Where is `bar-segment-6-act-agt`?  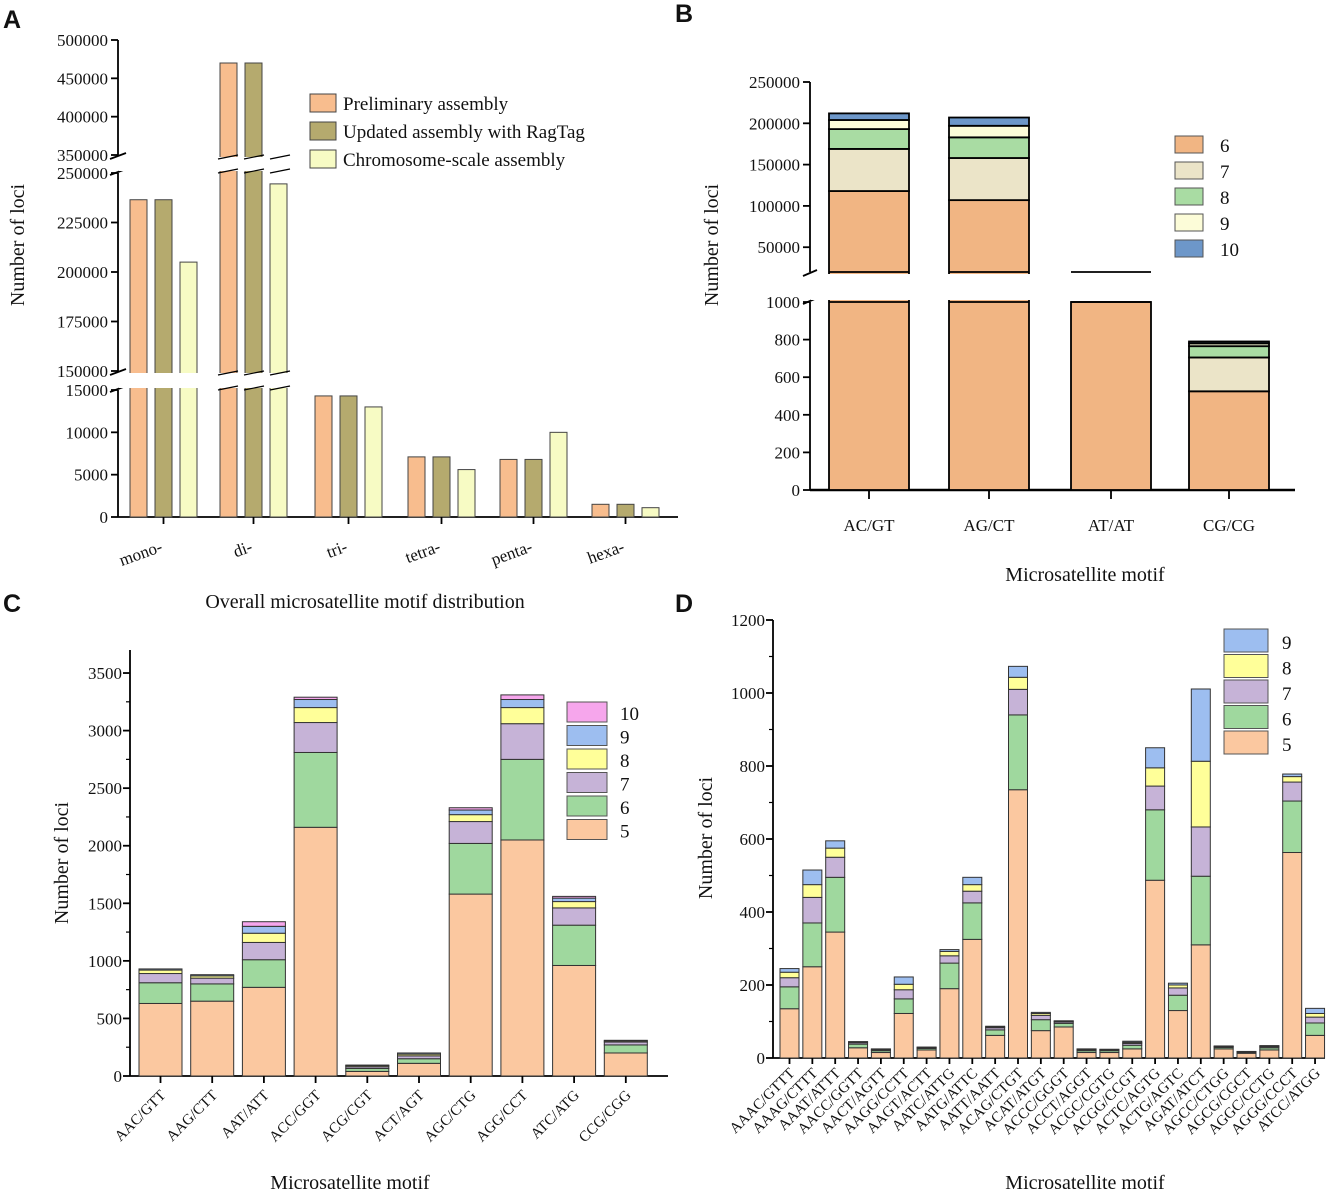
bar-segment-6-act-agt is located at coordinates (419, 1061).